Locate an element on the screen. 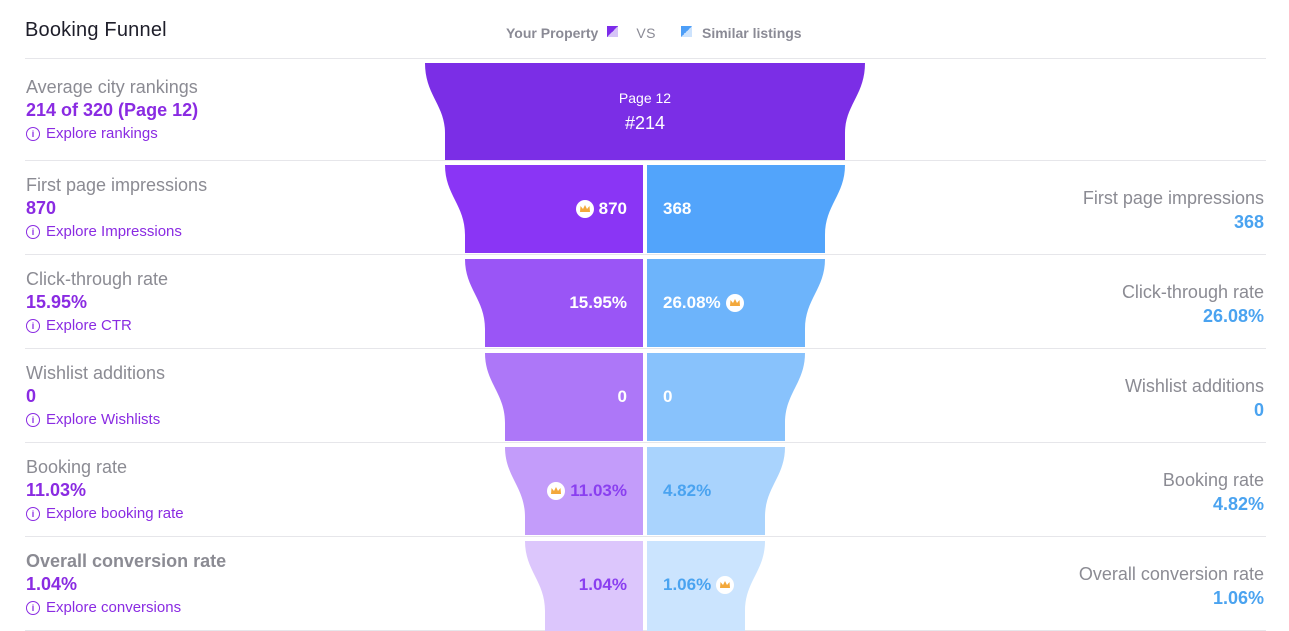  funnel-right-value: 0 is located at coordinates (667, 397).